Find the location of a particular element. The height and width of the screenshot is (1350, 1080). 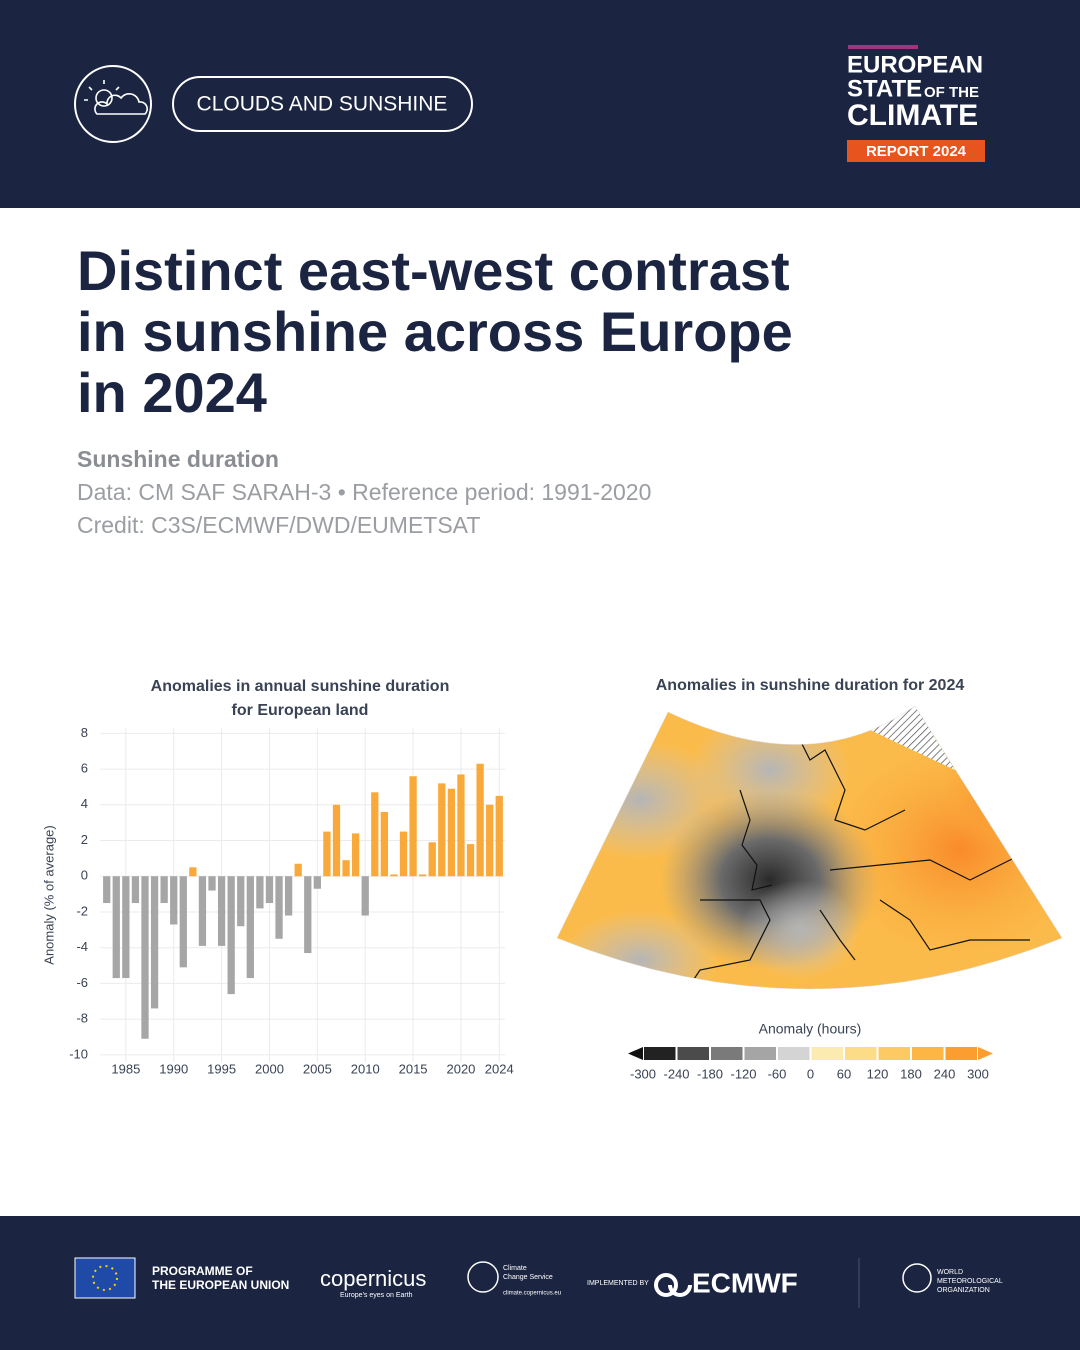

colorbar-tick-label: 60 is located at coordinates (844, 1073).